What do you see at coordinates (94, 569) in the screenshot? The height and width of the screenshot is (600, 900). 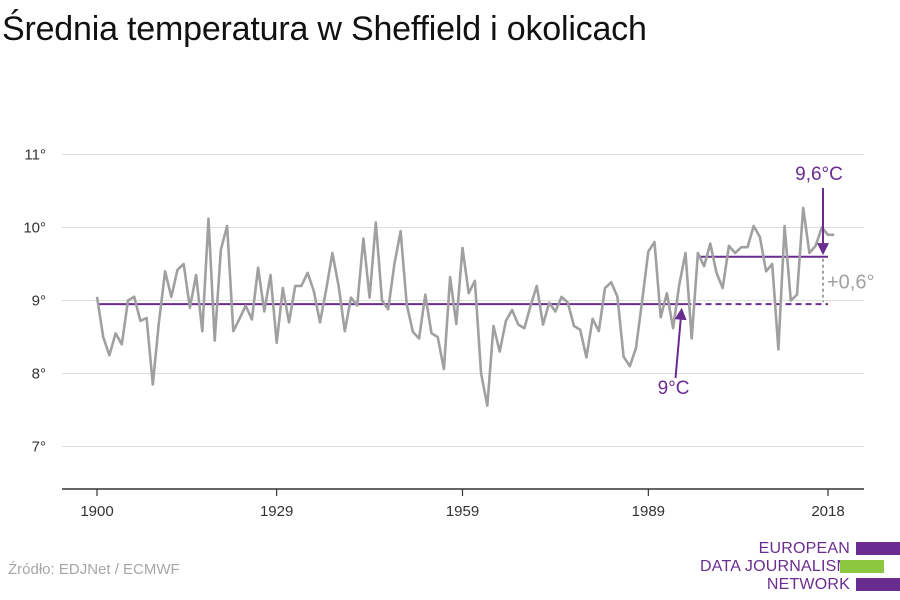 I see `source-note: Źródło: EDJNet / ECMWF` at bounding box center [94, 569].